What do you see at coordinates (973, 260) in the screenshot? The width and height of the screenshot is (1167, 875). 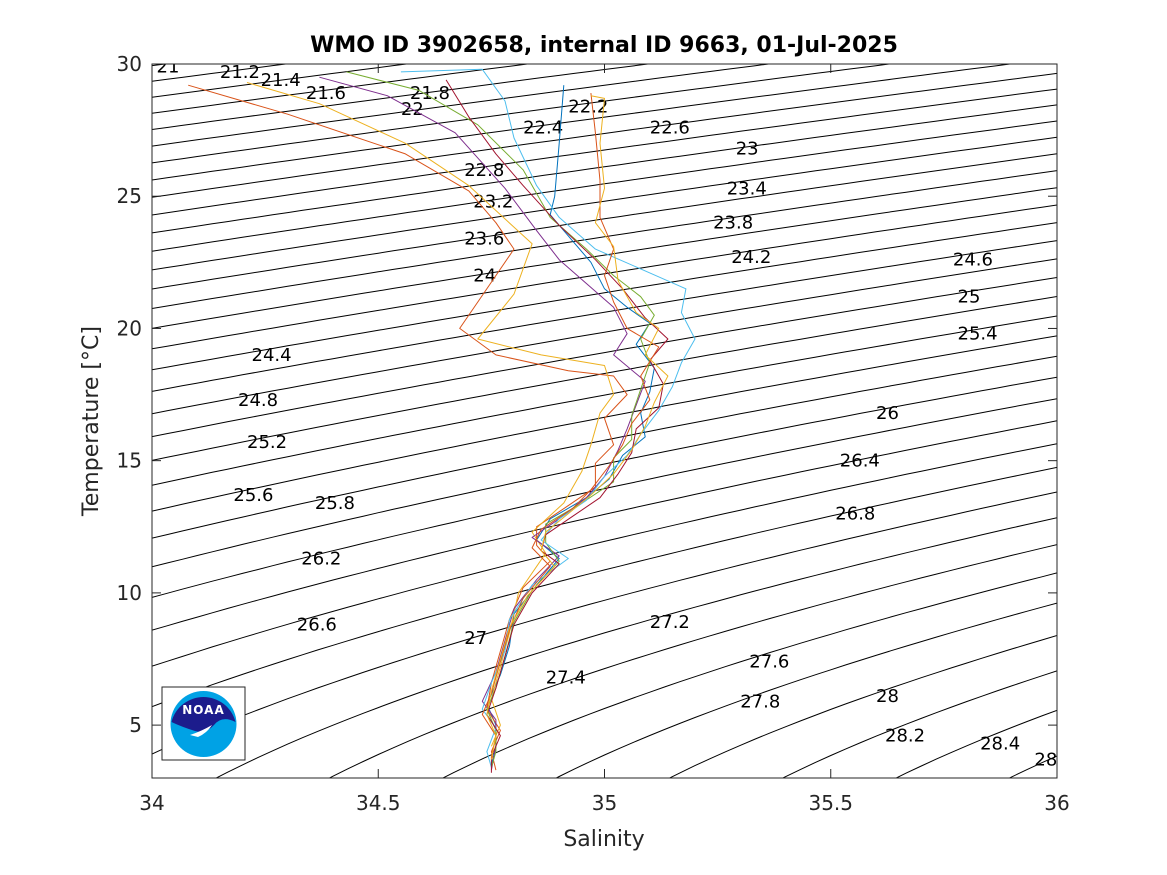 I see `isopycnal-label: 24.6` at bounding box center [973, 260].